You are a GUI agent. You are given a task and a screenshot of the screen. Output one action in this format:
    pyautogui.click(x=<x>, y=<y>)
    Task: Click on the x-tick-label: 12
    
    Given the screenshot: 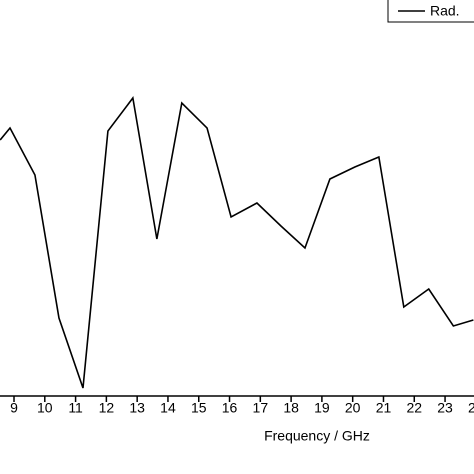 What is the action you would take?
    pyautogui.click(x=107, y=408)
    